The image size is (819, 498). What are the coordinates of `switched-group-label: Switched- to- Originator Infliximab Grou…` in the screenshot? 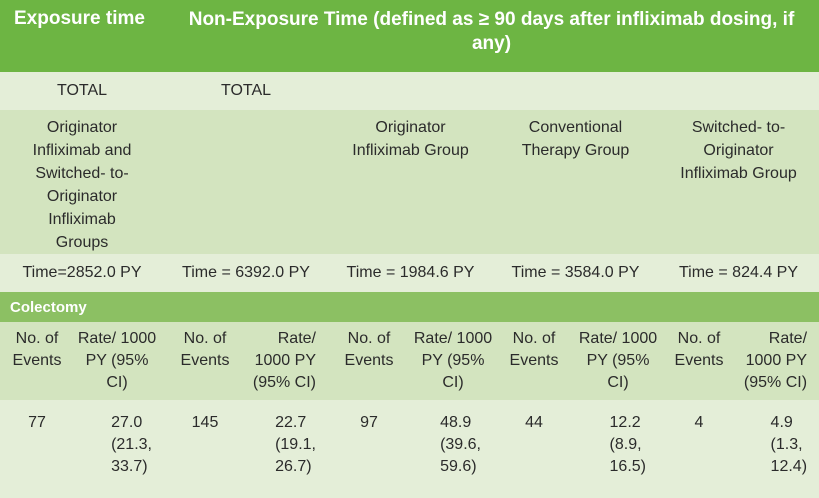 It's located at (738, 182).